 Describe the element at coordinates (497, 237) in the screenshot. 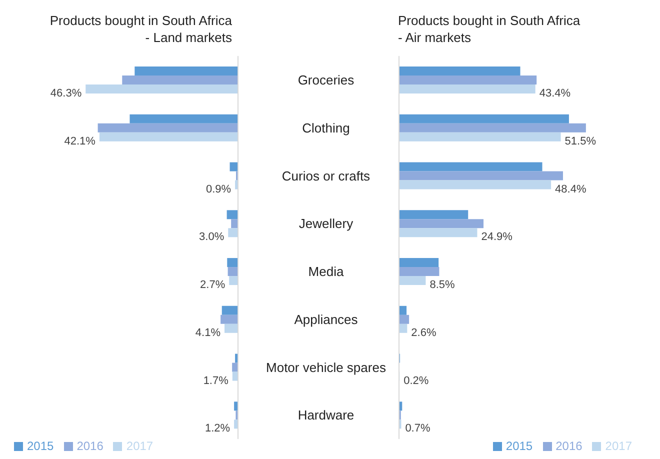

I see `data-label: 24.9%` at that location.